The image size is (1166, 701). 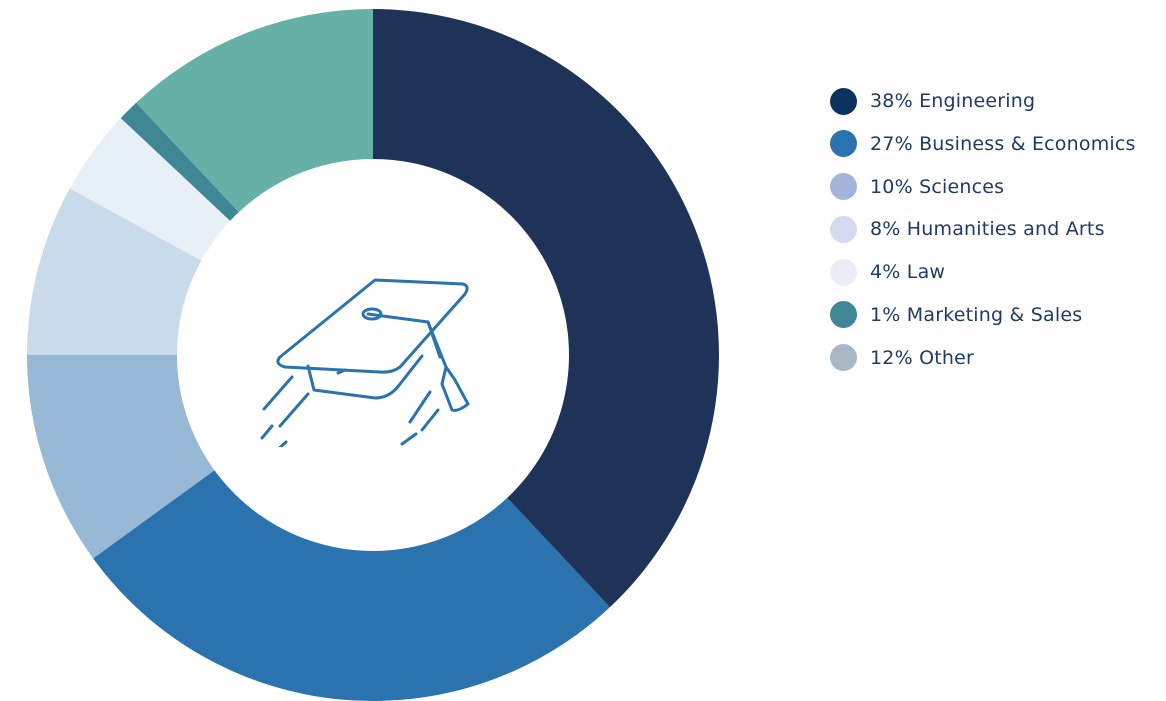 I want to click on legend-item-6: 12% Other, so click(x=983, y=358).